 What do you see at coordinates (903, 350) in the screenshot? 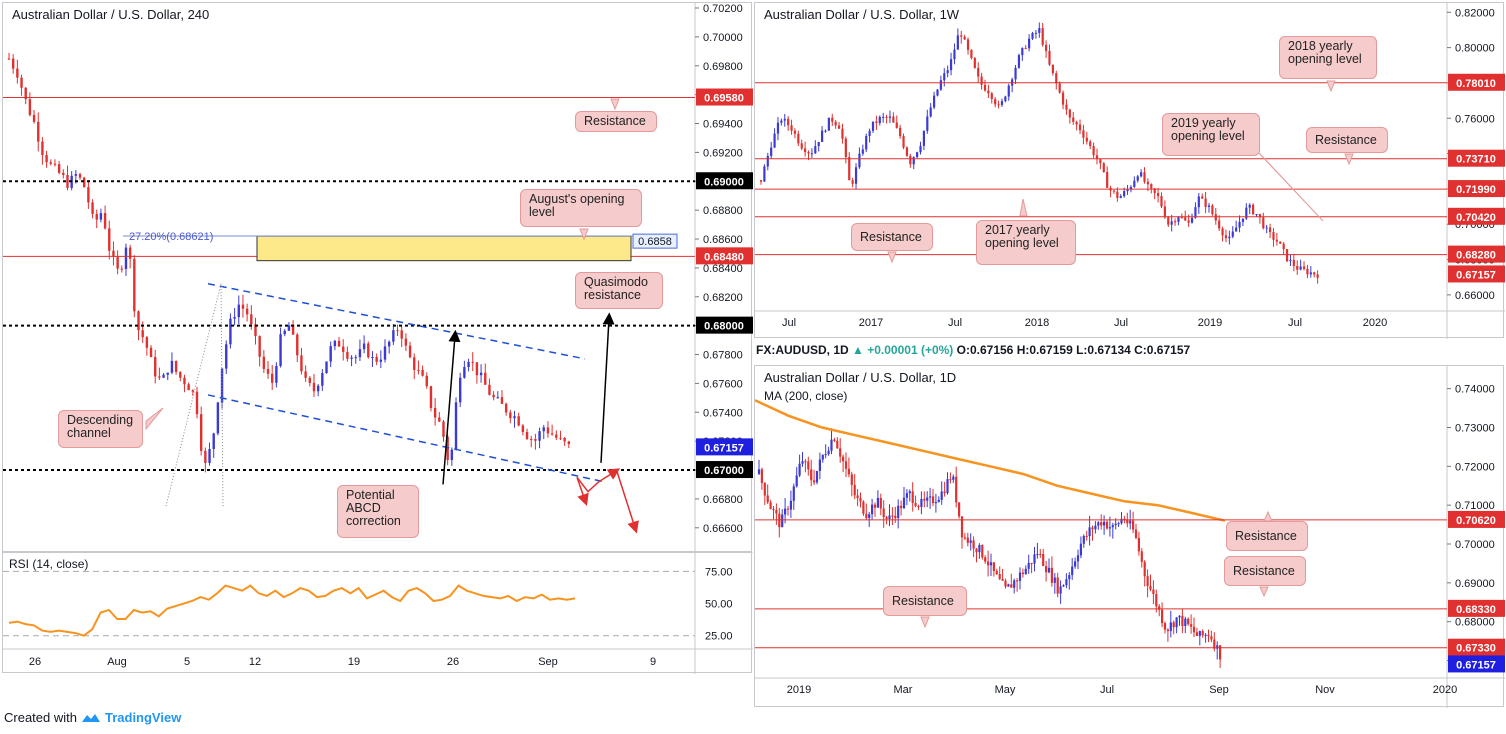
I see `ohlc-change: ▲ +0.00001 (+0%)` at bounding box center [903, 350].